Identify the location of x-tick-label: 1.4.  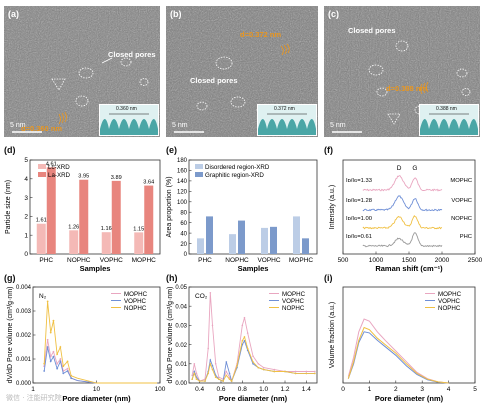
(306, 389).